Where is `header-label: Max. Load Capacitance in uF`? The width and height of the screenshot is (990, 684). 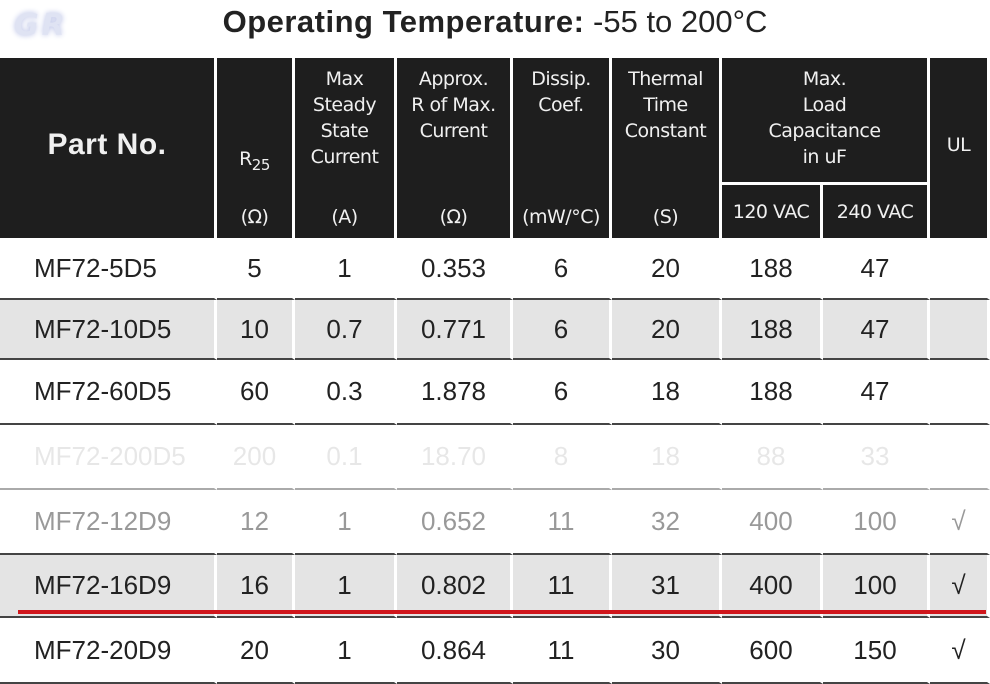 header-label: Max. Load Capacitance in uF is located at coordinates (824, 118).